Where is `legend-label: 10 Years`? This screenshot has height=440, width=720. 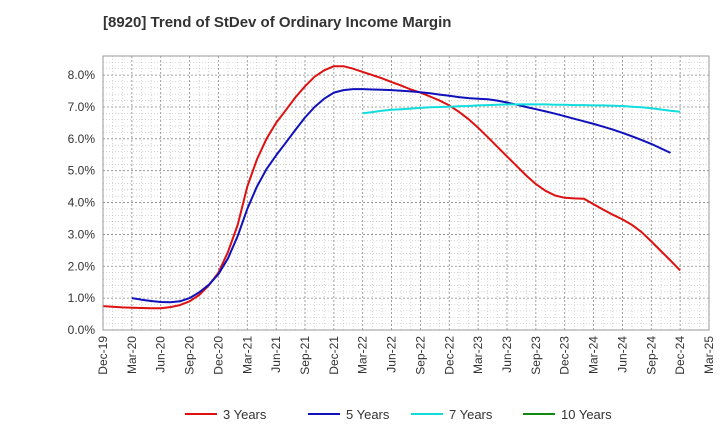 legend-label: 10 Years is located at coordinates (586, 414).